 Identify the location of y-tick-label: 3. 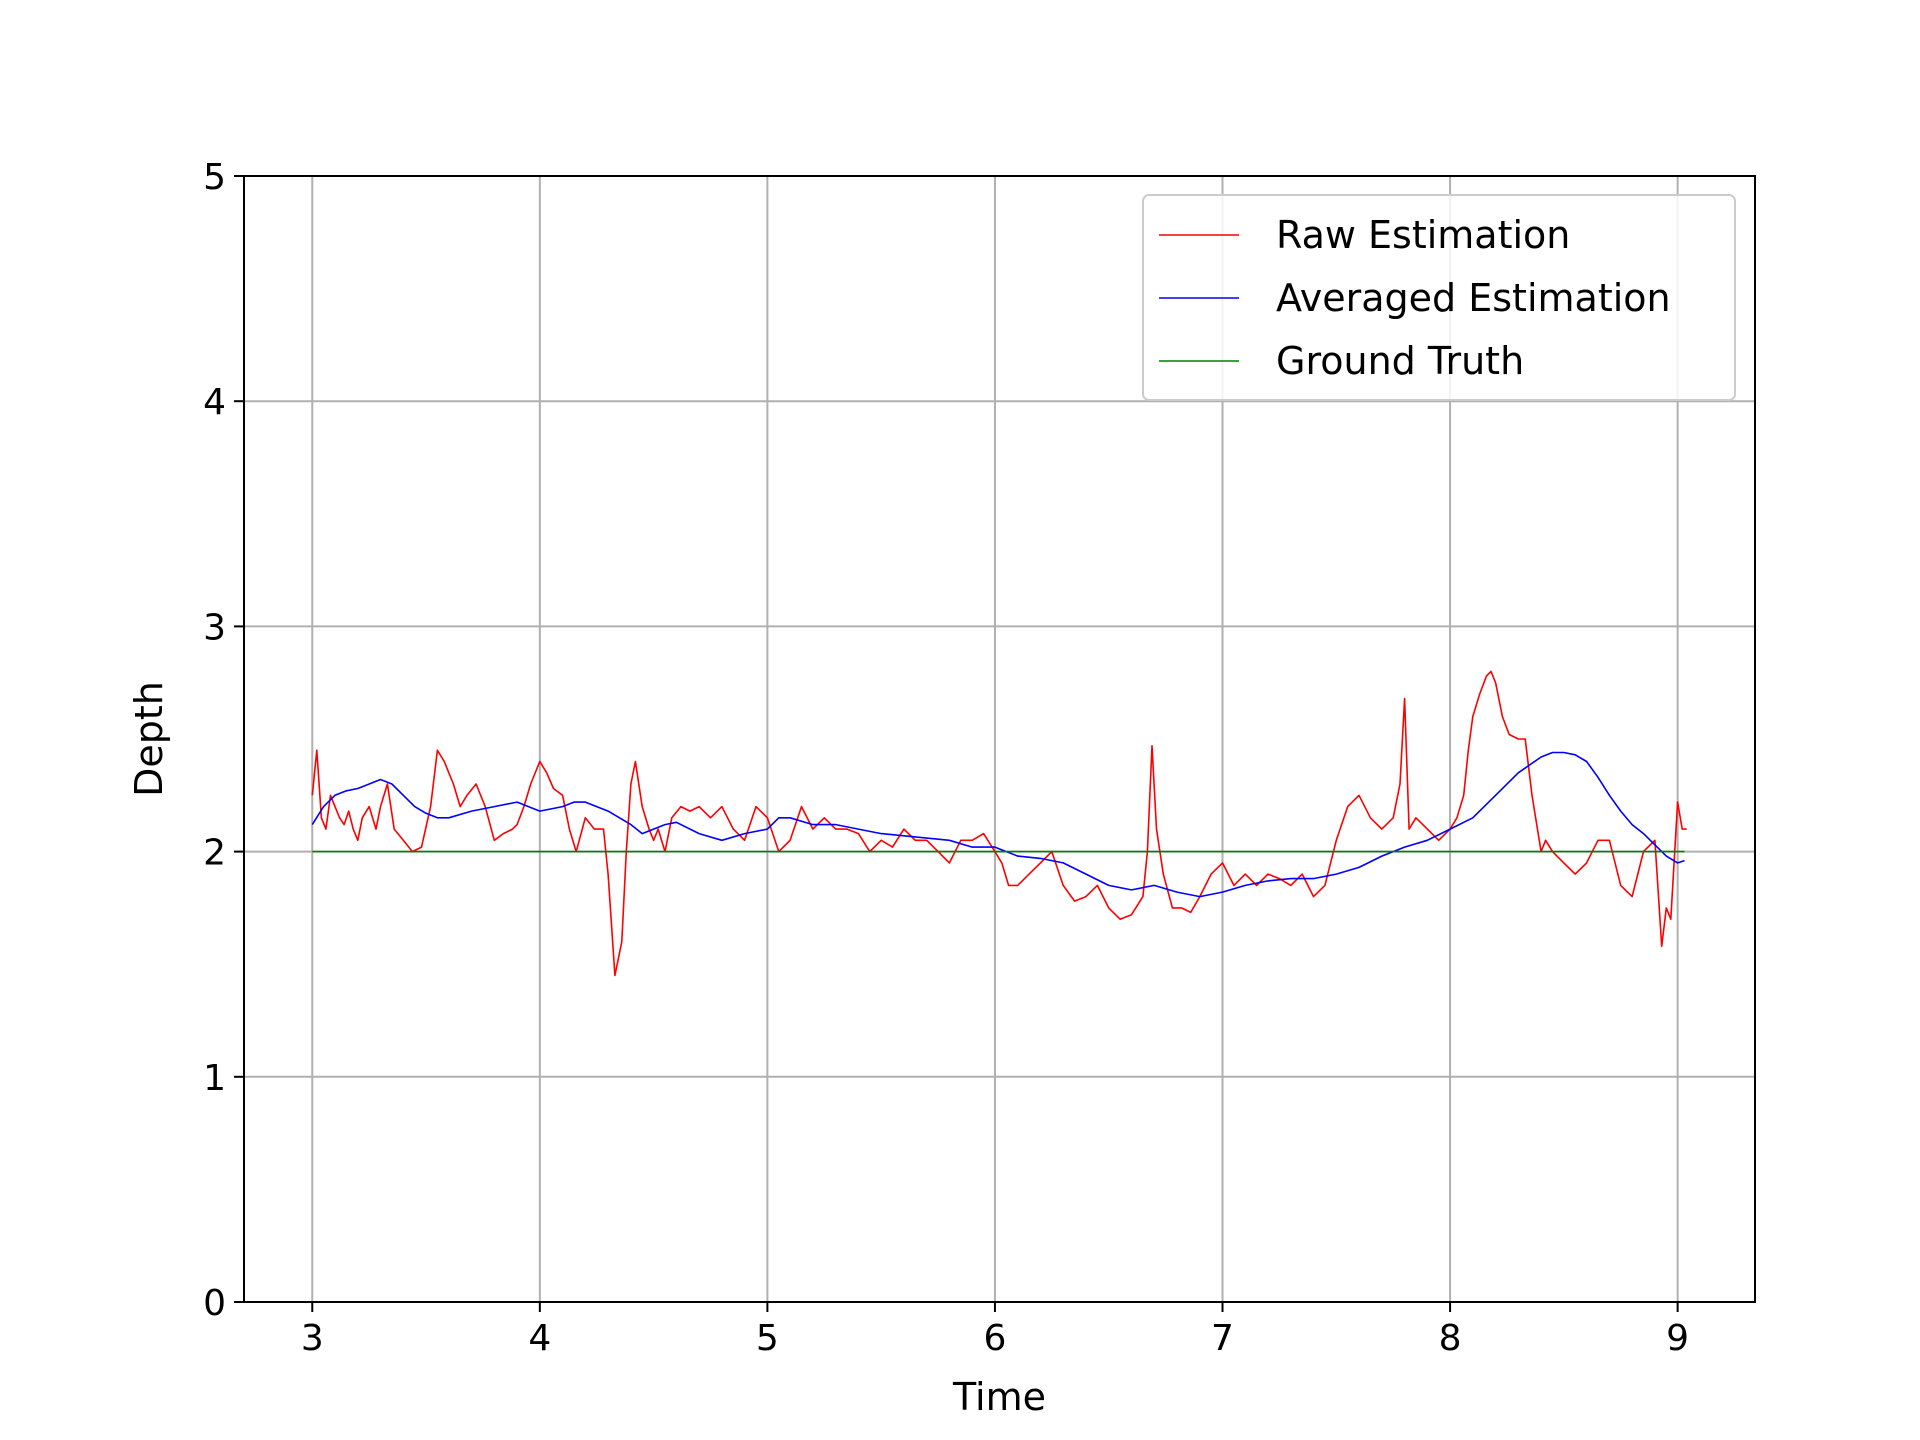
(214, 627).